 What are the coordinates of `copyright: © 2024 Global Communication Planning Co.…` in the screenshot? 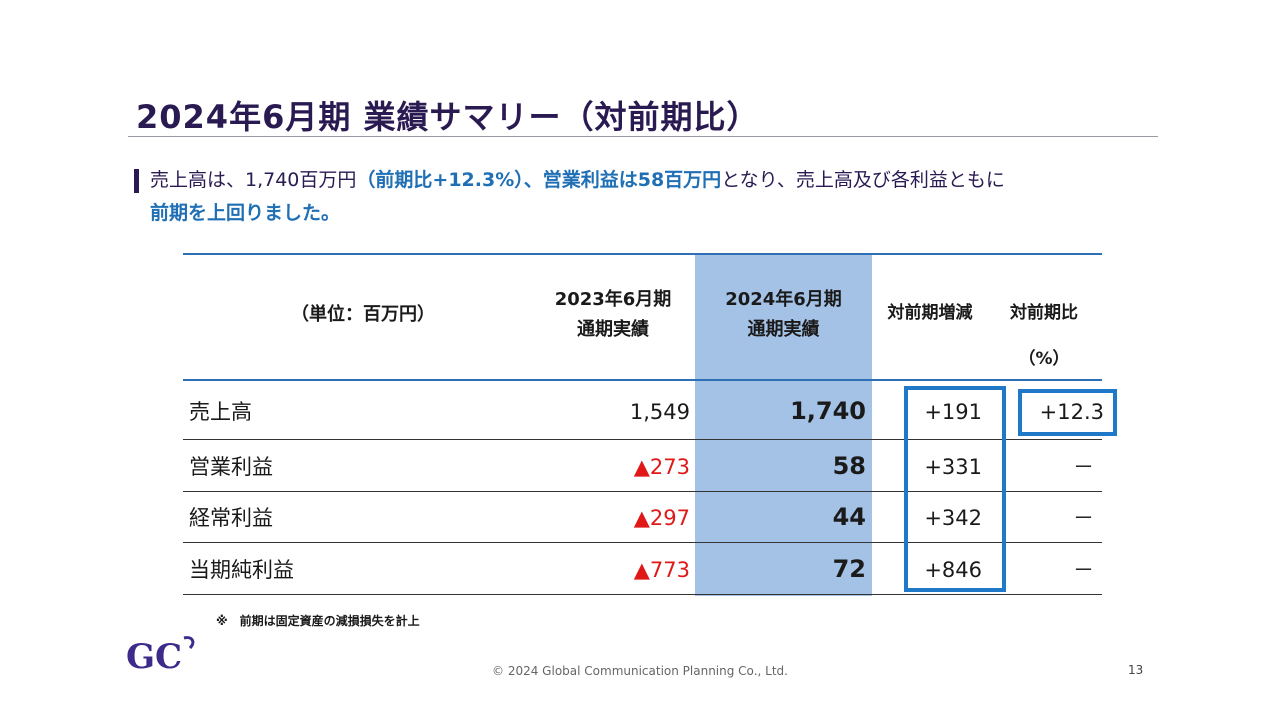 It's located at (640, 671).